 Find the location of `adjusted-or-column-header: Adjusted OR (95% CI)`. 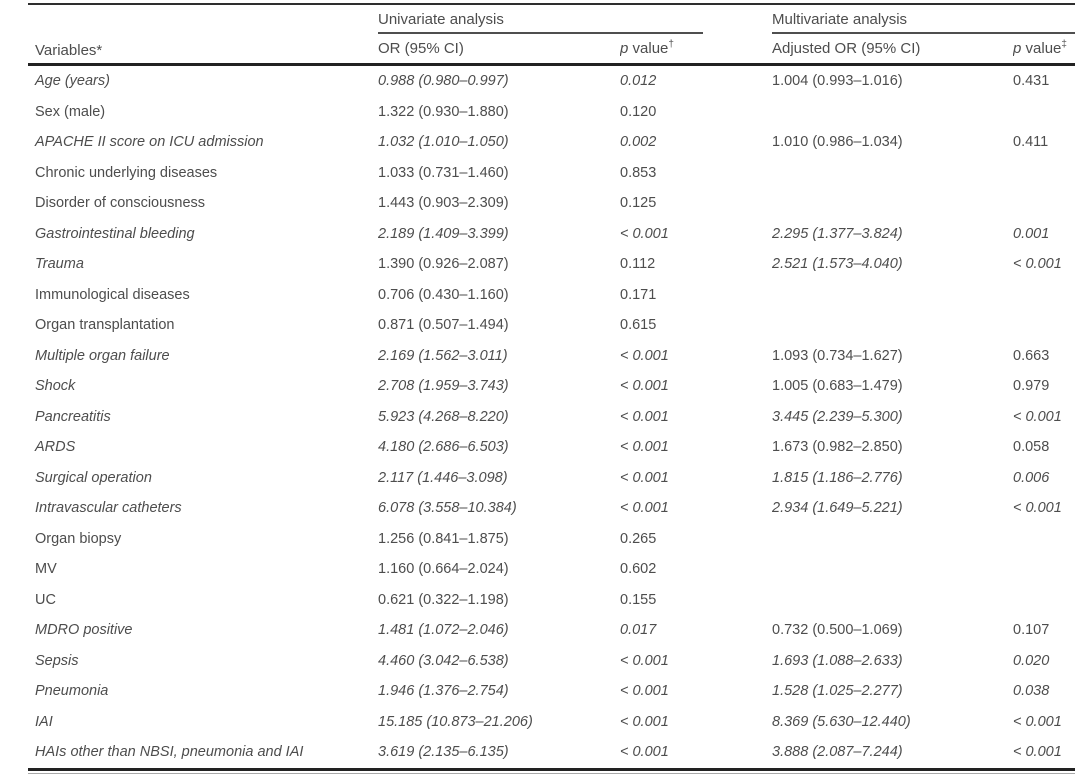

adjusted-or-column-header: Adjusted OR (95% CI) is located at coordinates (846, 48).